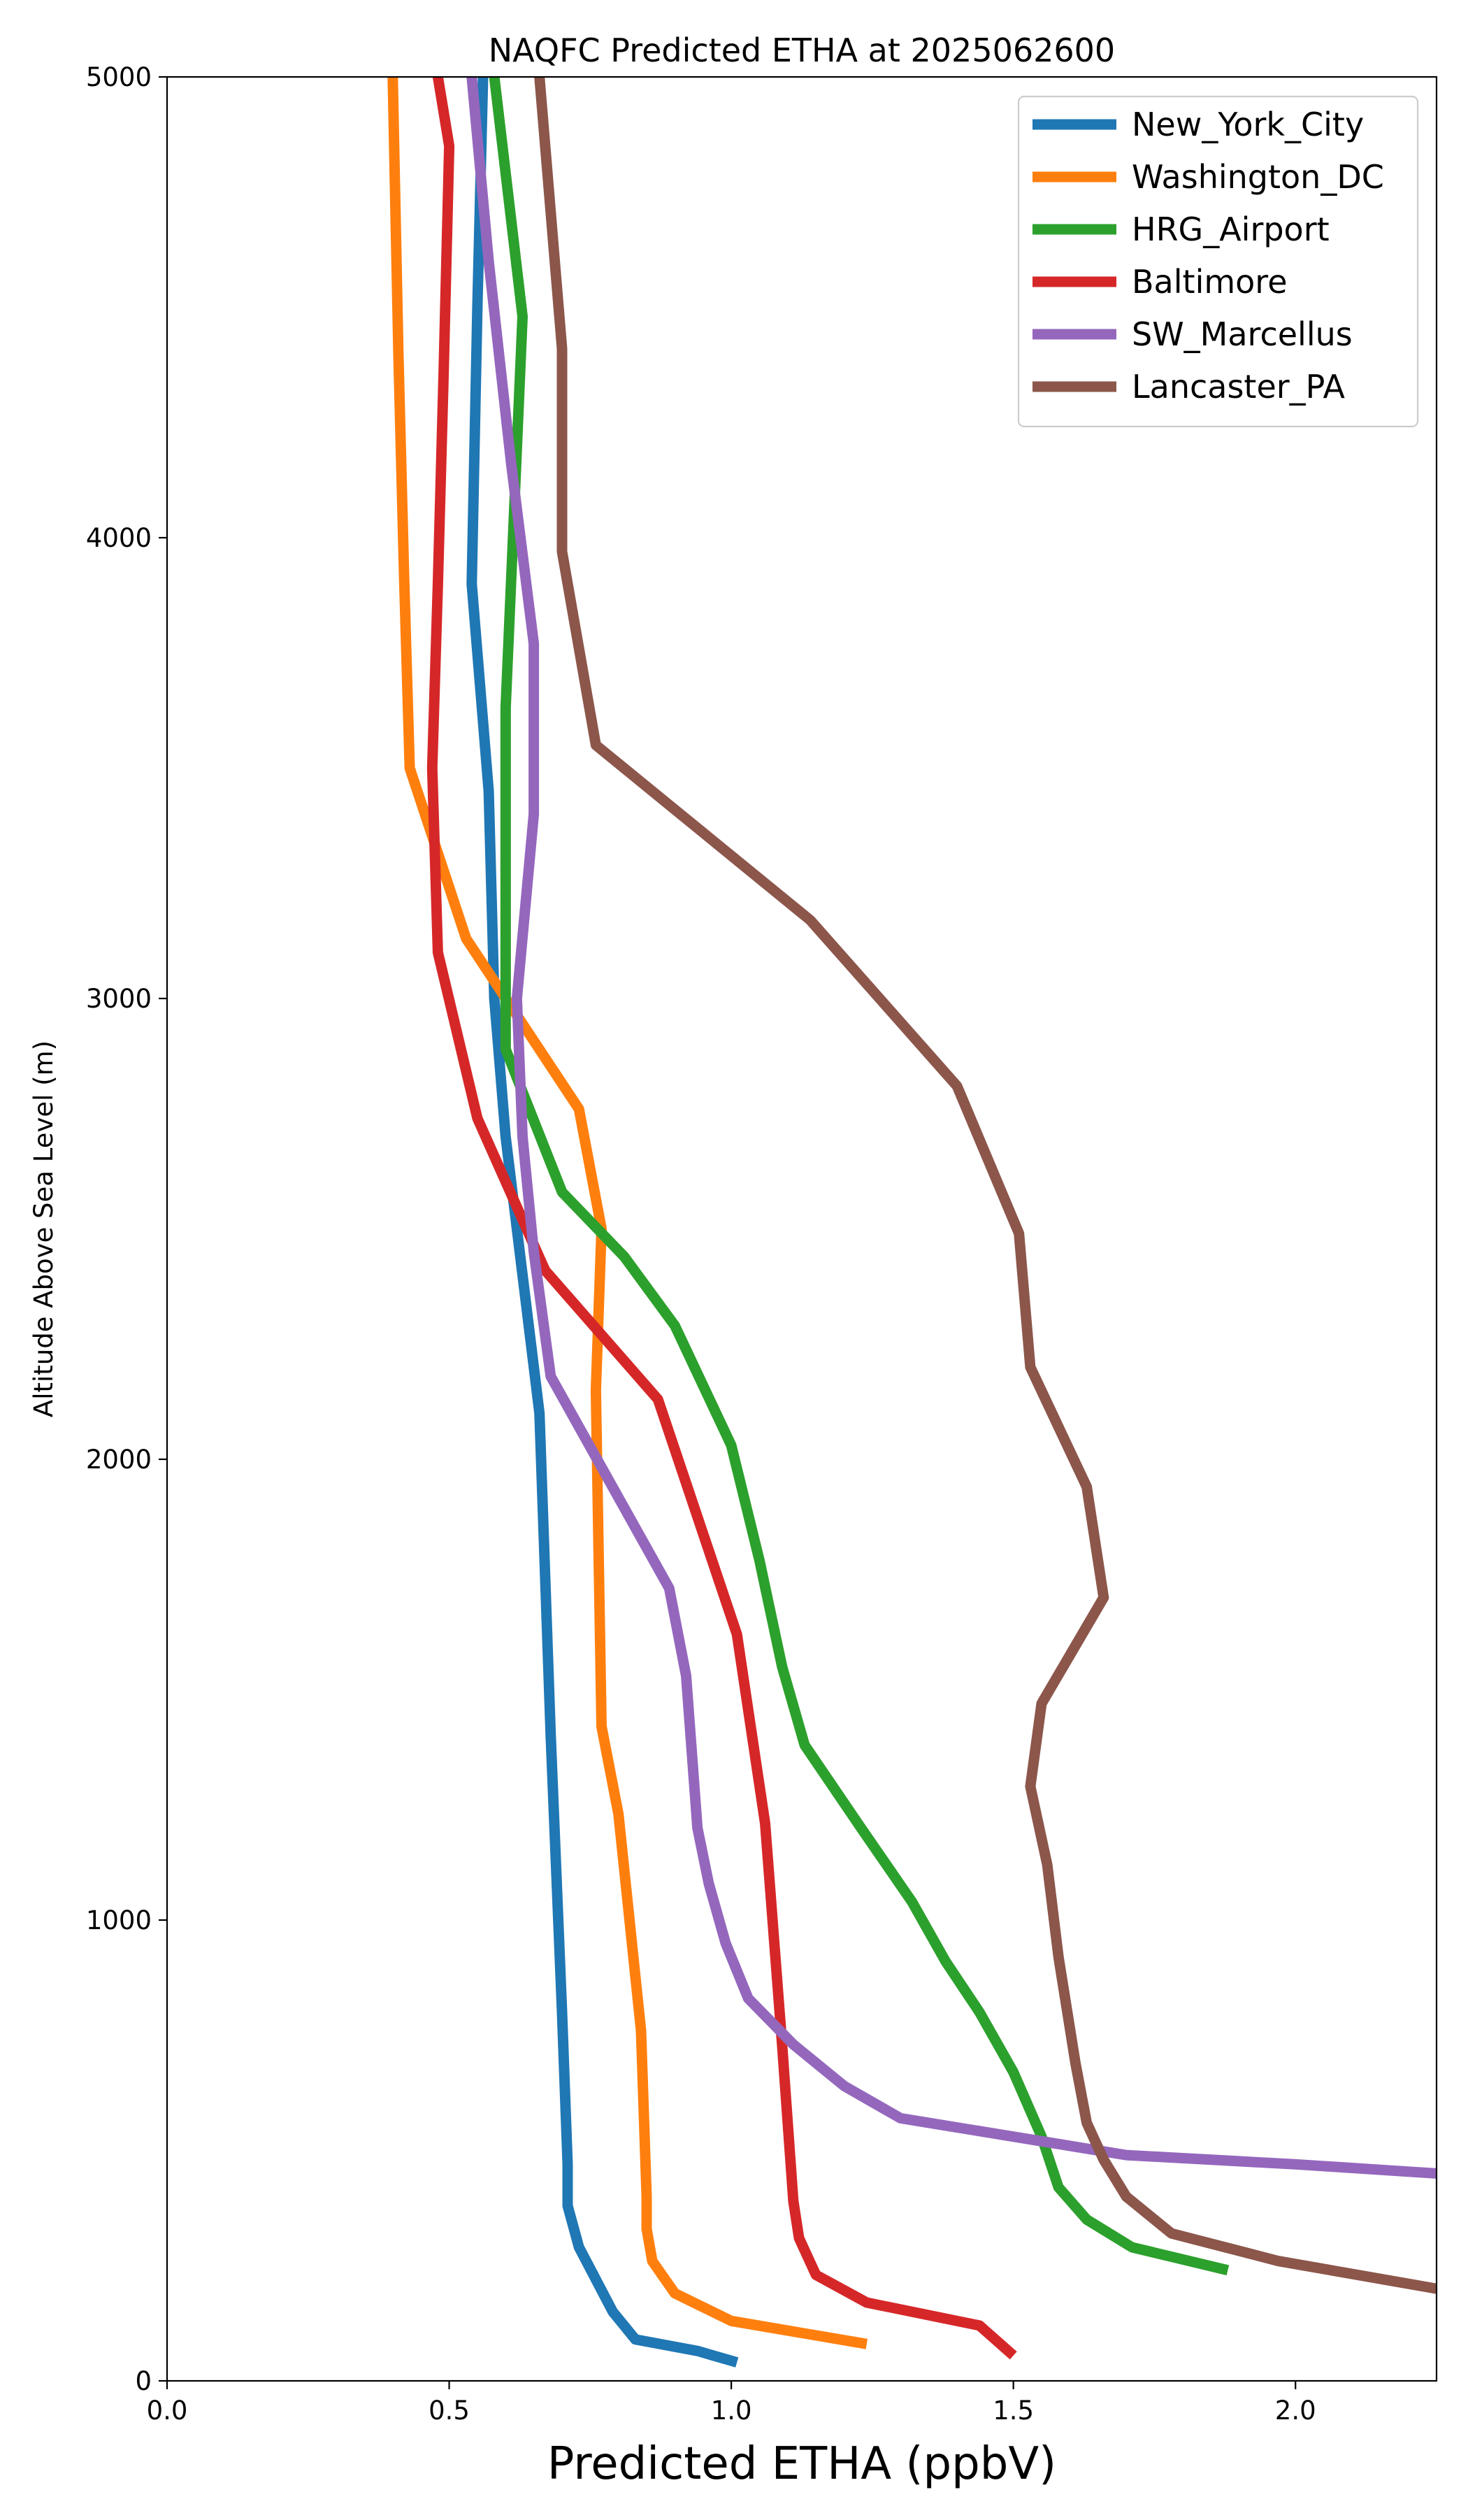  I want to click on legend-box, so click(1218, 261).